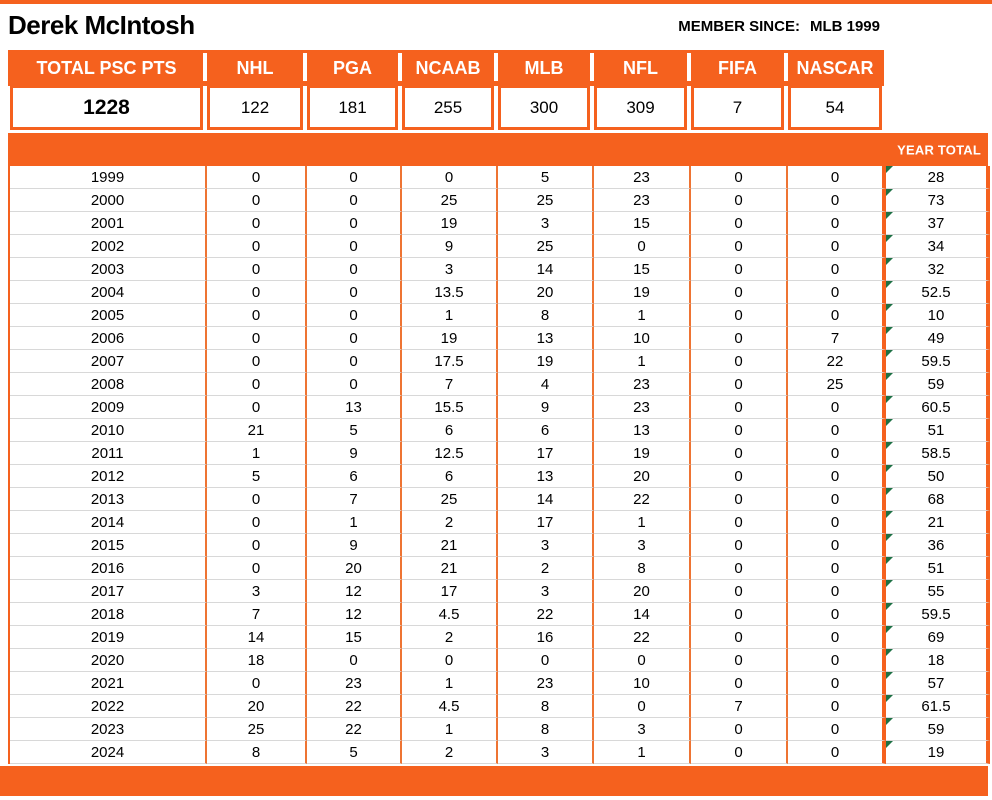 The width and height of the screenshot is (992, 800). I want to click on year-cell: 2004, so click(108, 292).